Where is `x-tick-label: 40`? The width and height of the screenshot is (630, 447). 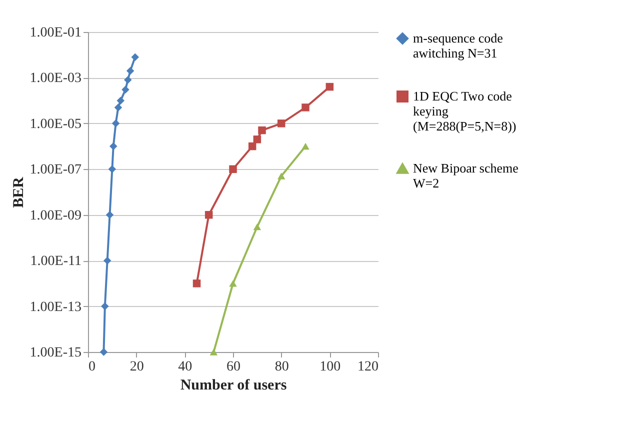 x-tick-label: 40 is located at coordinates (185, 367).